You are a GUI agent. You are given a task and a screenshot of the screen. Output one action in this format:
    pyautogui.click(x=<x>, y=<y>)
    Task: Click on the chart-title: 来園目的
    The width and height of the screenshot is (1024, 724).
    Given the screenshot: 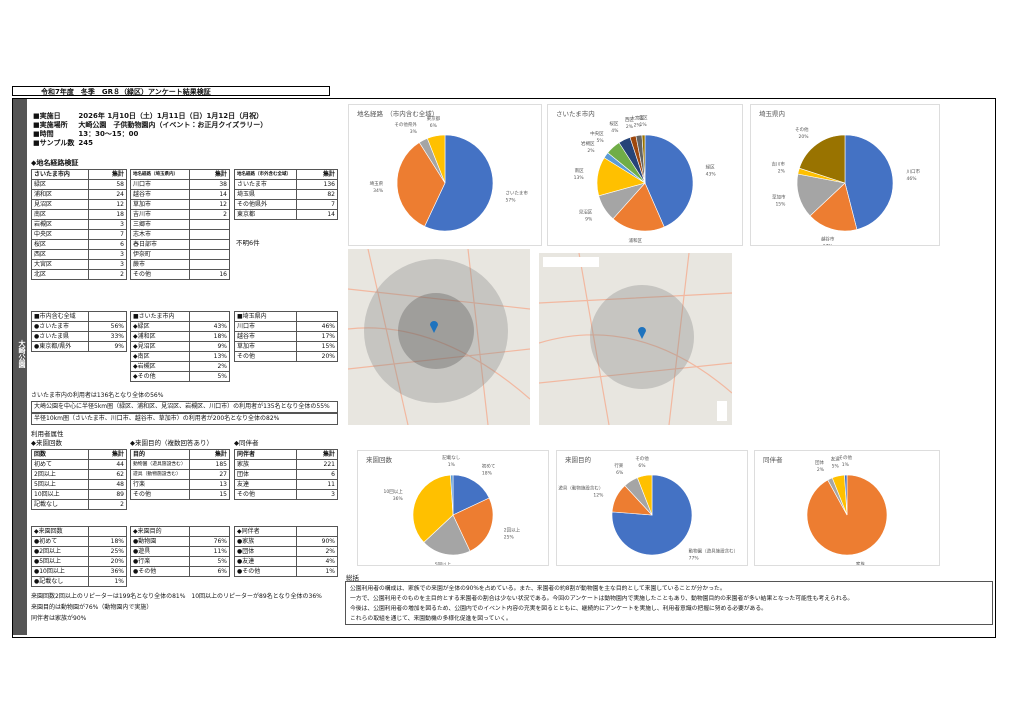 What is the action you would take?
    pyautogui.click(x=578, y=459)
    